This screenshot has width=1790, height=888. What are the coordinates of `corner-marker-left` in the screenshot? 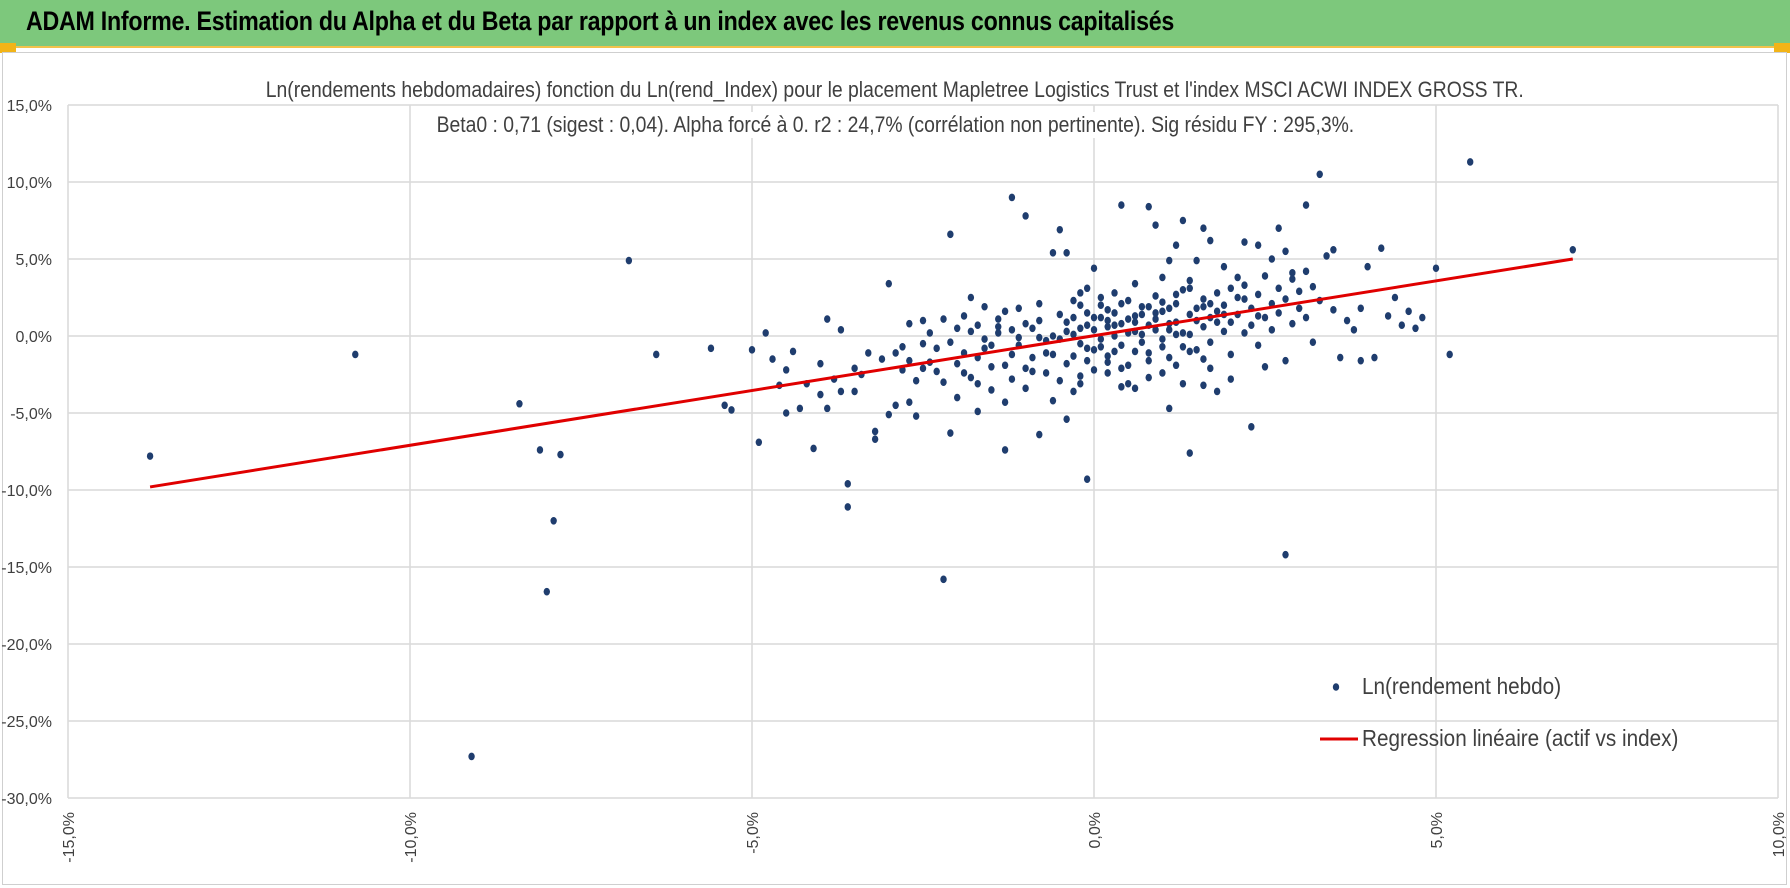 It's located at (8, 48).